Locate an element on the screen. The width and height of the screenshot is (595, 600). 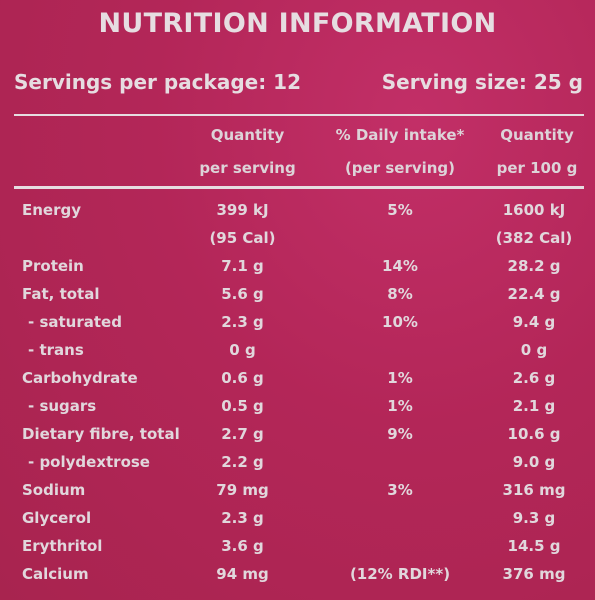
nutrient-name: Glycerol is located at coordinates (57, 518).